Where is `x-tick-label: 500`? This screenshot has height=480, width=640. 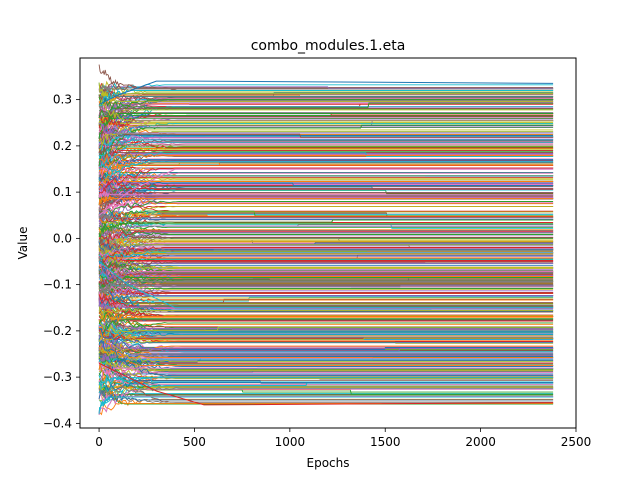 x-tick-label: 500 is located at coordinates (194, 442).